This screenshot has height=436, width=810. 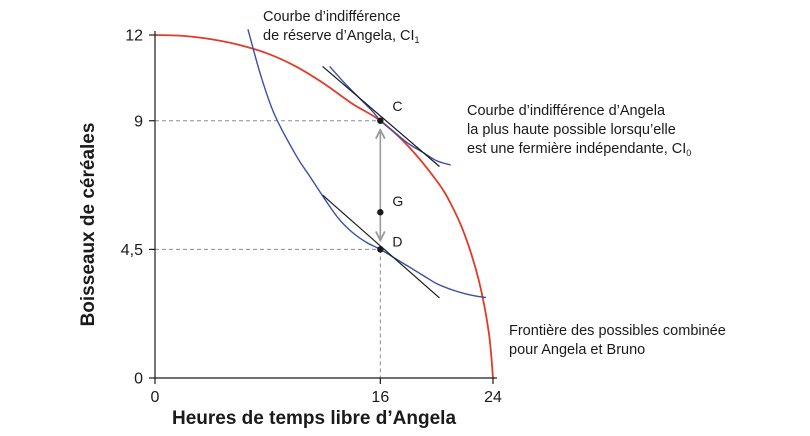 I want to click on x-tick-label: 0, so click(x=155, y=397).